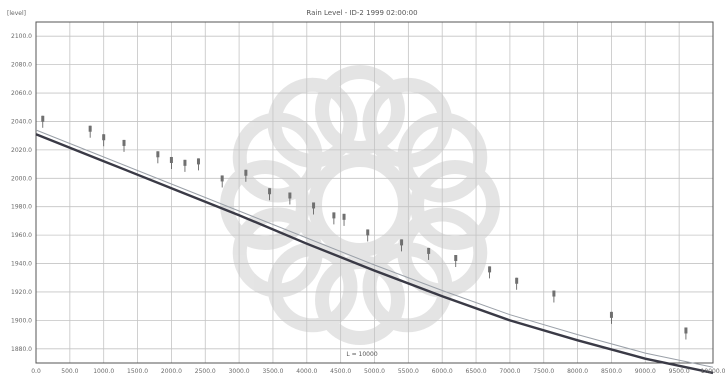  Describe the element at coordinates (239, 371) in the screenshot. I see `x-tick-label: 3000.0` at that location.